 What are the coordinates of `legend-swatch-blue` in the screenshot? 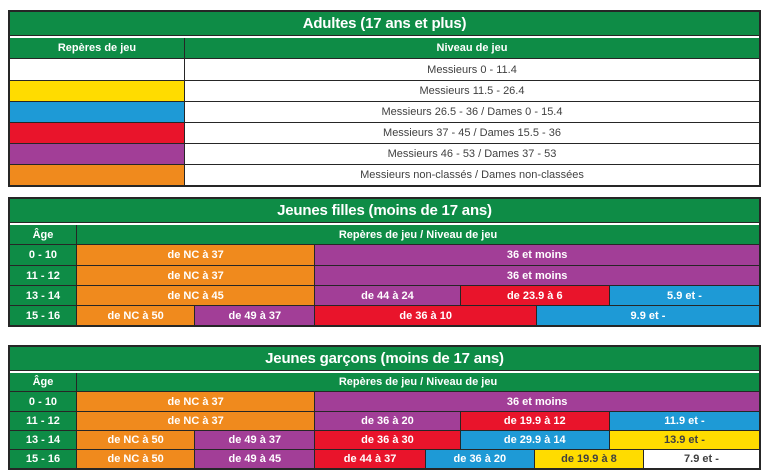 It's located at (97, 112).